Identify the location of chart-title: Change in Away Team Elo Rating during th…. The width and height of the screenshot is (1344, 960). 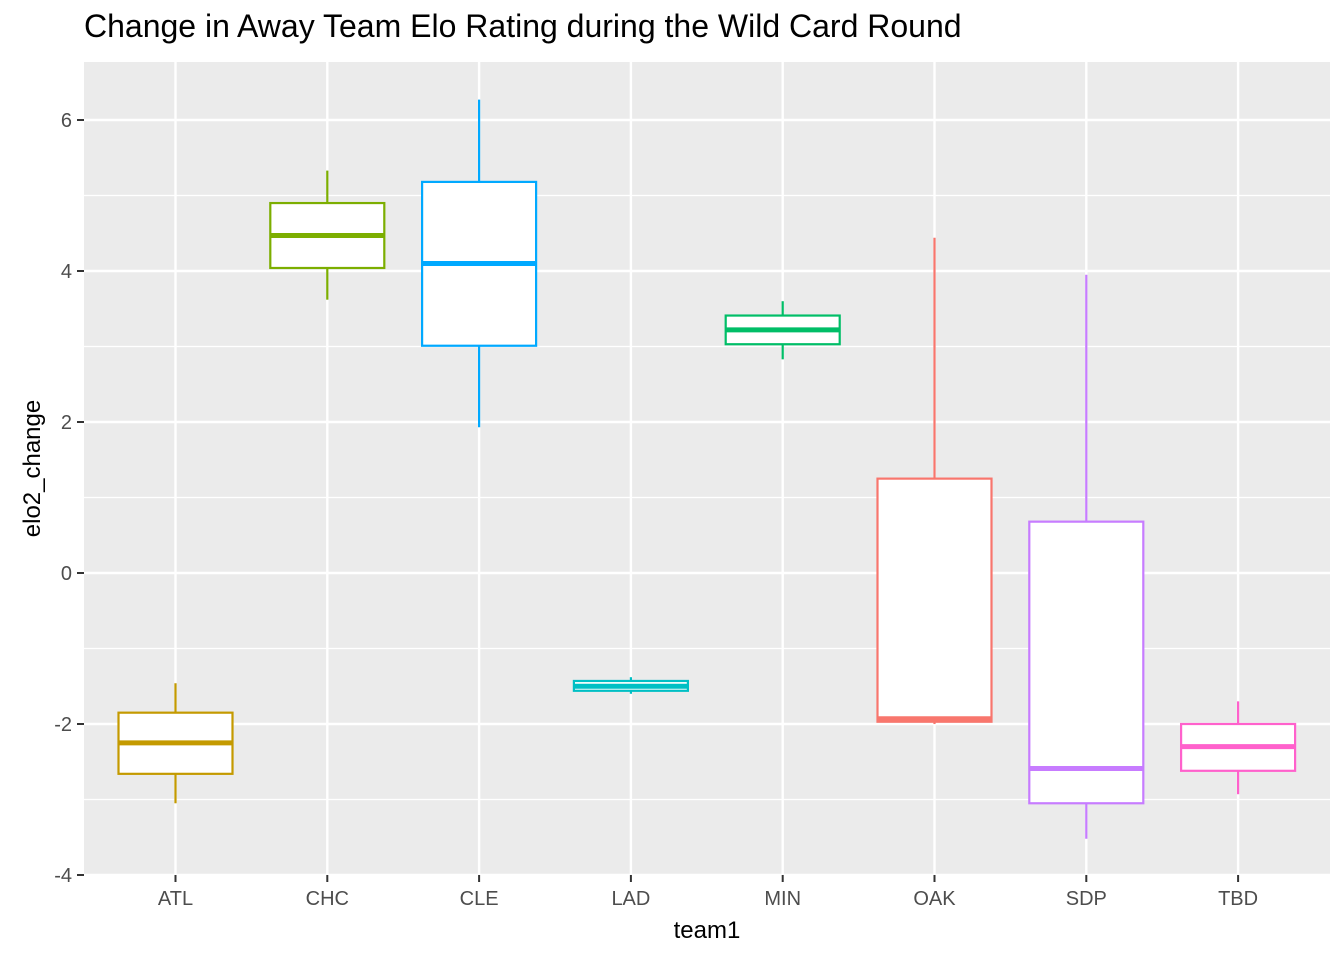
(523, 26).